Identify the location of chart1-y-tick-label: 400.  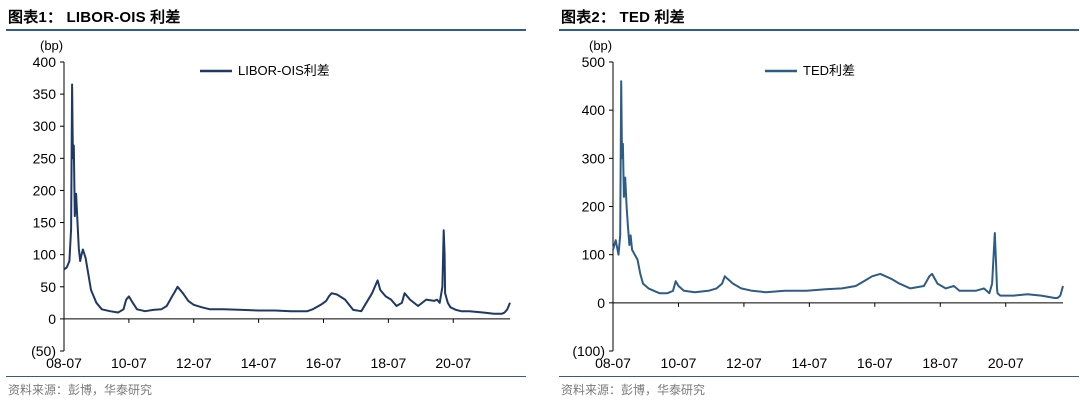
(45, 62).